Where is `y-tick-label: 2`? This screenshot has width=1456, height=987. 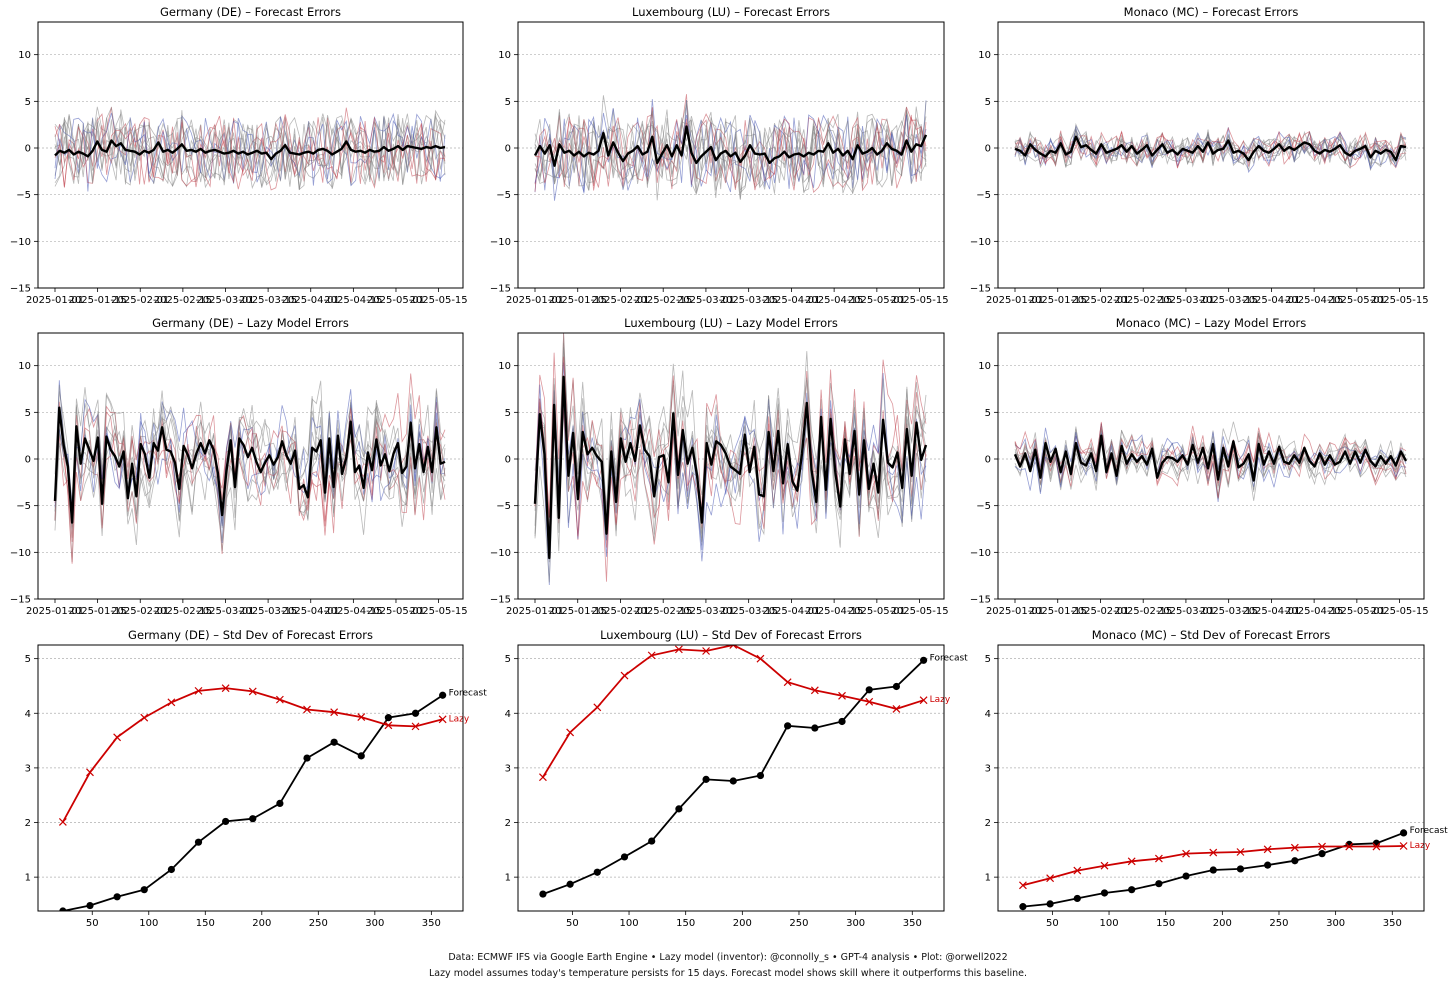
y-tick-label: 2 is located at coordinates (28, 823).